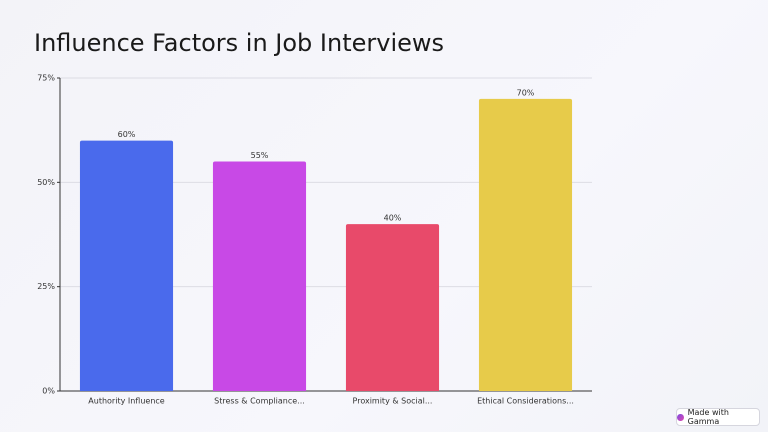 Image resolution: width=768 pixels, height=432 pixels. I want to click on badge: Made with Gamma, so click(718, 417).